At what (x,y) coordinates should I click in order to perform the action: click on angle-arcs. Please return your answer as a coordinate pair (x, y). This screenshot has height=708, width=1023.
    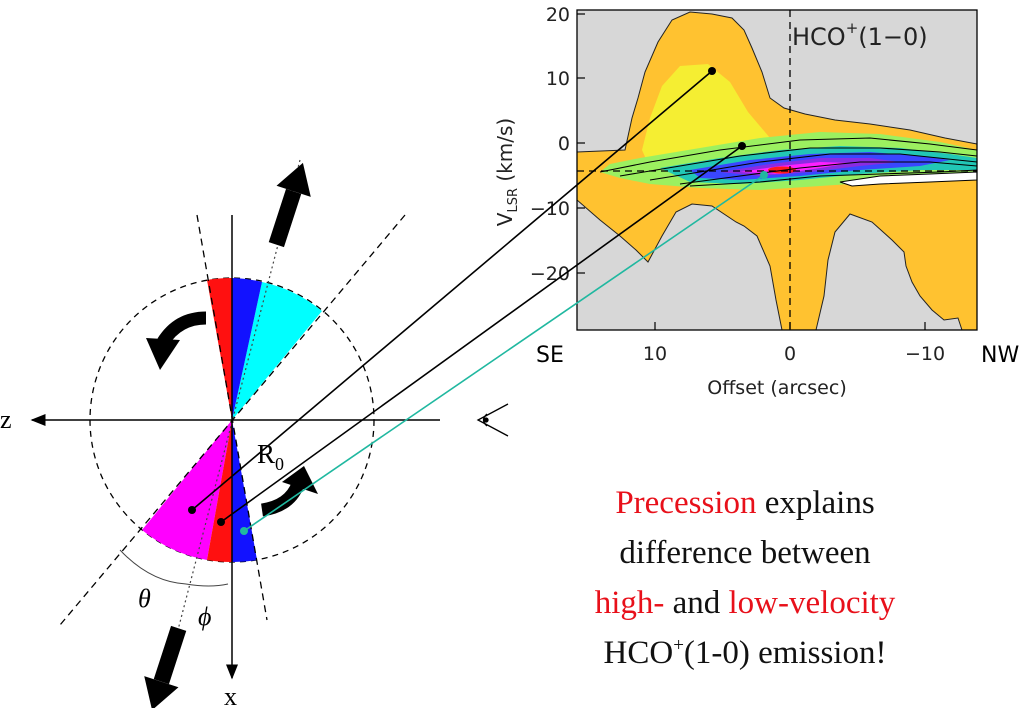
    Looking at the image, I should click on (174, 568).